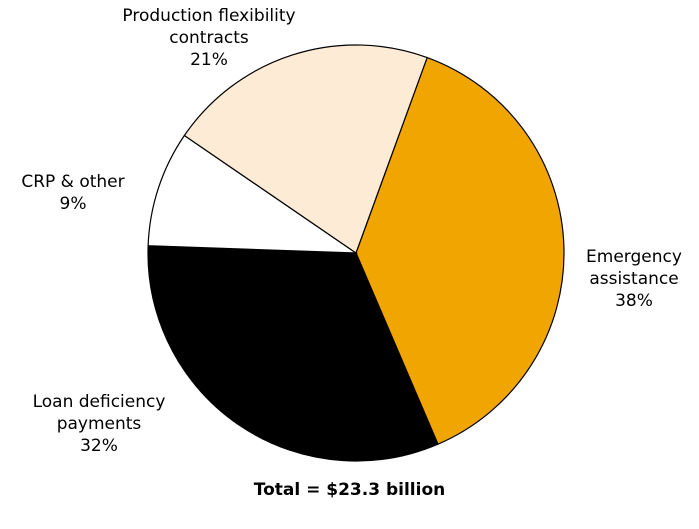 The image size is (699, 529). What do you see at coordinates (208, 16) in the screenshot?
I see `slice-name-label: Production flexibility` at bounding box center [208, 16].